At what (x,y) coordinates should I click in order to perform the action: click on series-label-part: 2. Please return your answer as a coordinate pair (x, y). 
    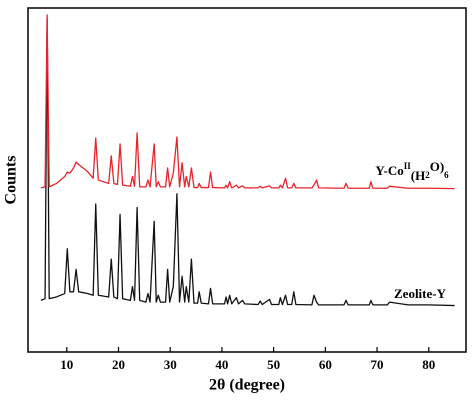
    Looking at the image, I should click on (427, 175).